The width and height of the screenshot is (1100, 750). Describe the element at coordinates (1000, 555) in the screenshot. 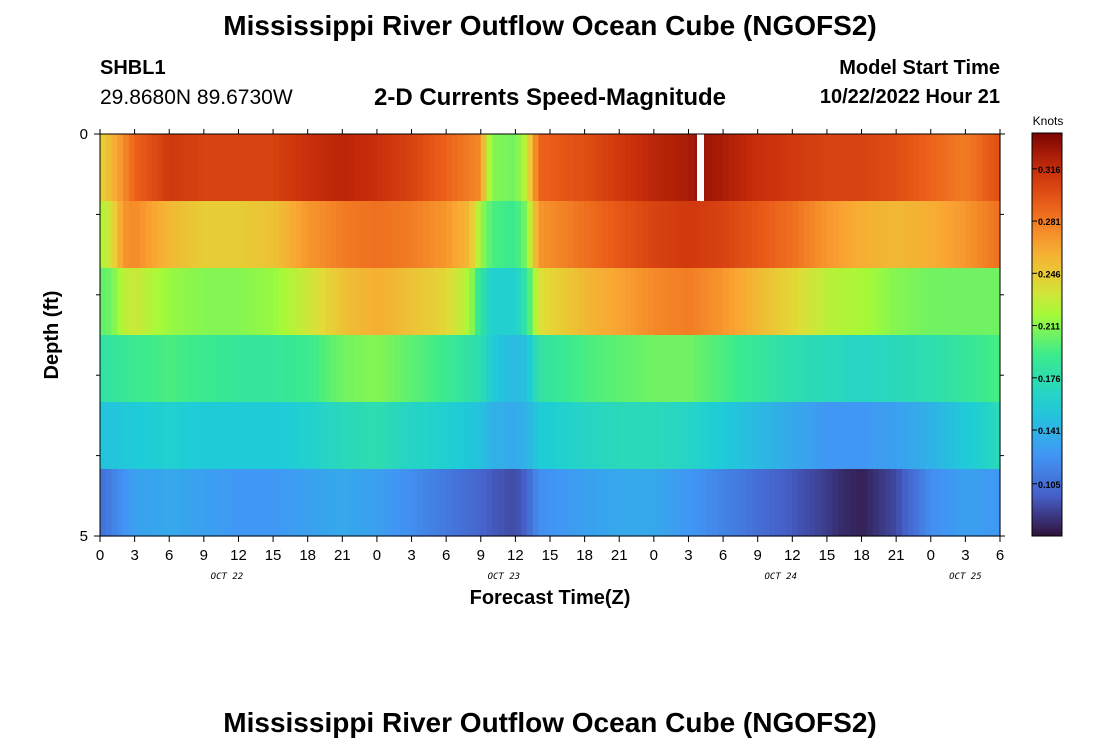

I see `x-tick-label: 6` at that location.